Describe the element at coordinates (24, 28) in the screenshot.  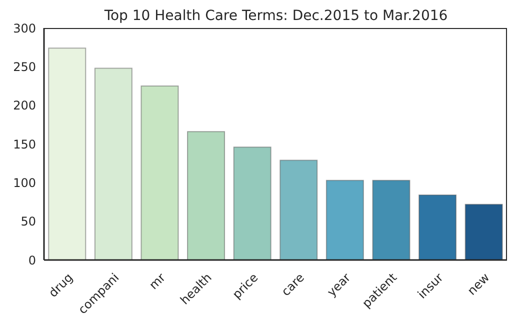
I see `y-tick-label: 300` at that location.